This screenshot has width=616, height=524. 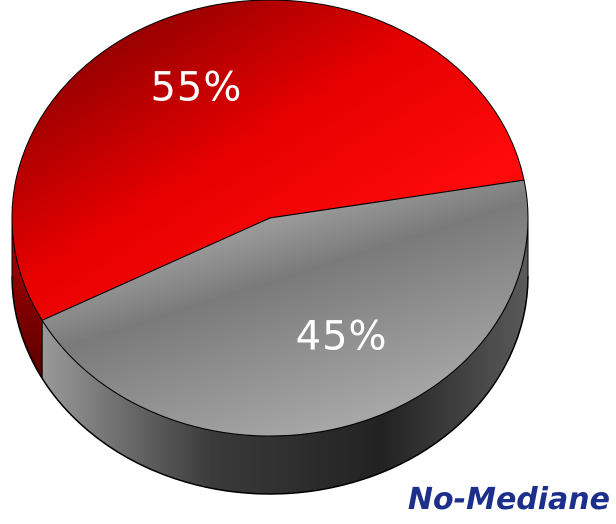 What do you see at coordinates (196, 87) in the screenshot?
I see `pie-slice-label-1: 55%` at bounding box center [196, 87].